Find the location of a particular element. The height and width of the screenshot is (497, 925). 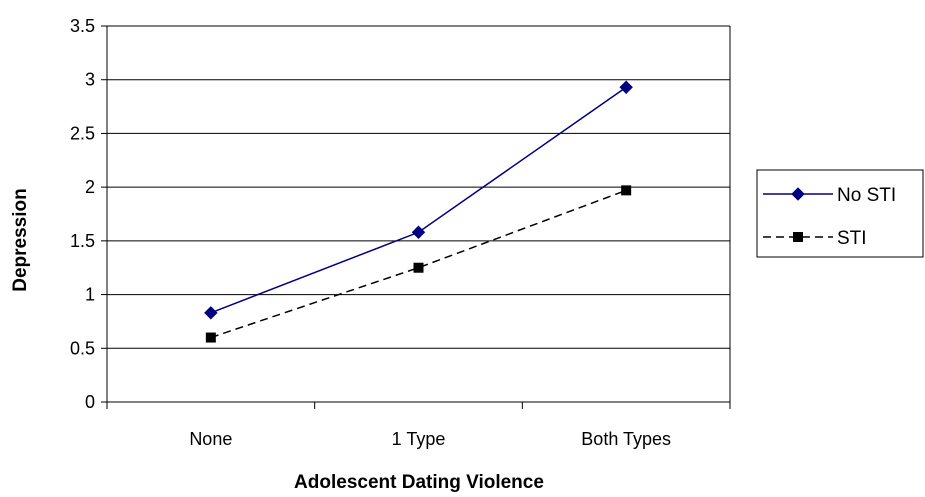

x-tick-label: 1 Type is located at coordinates (419, 439).